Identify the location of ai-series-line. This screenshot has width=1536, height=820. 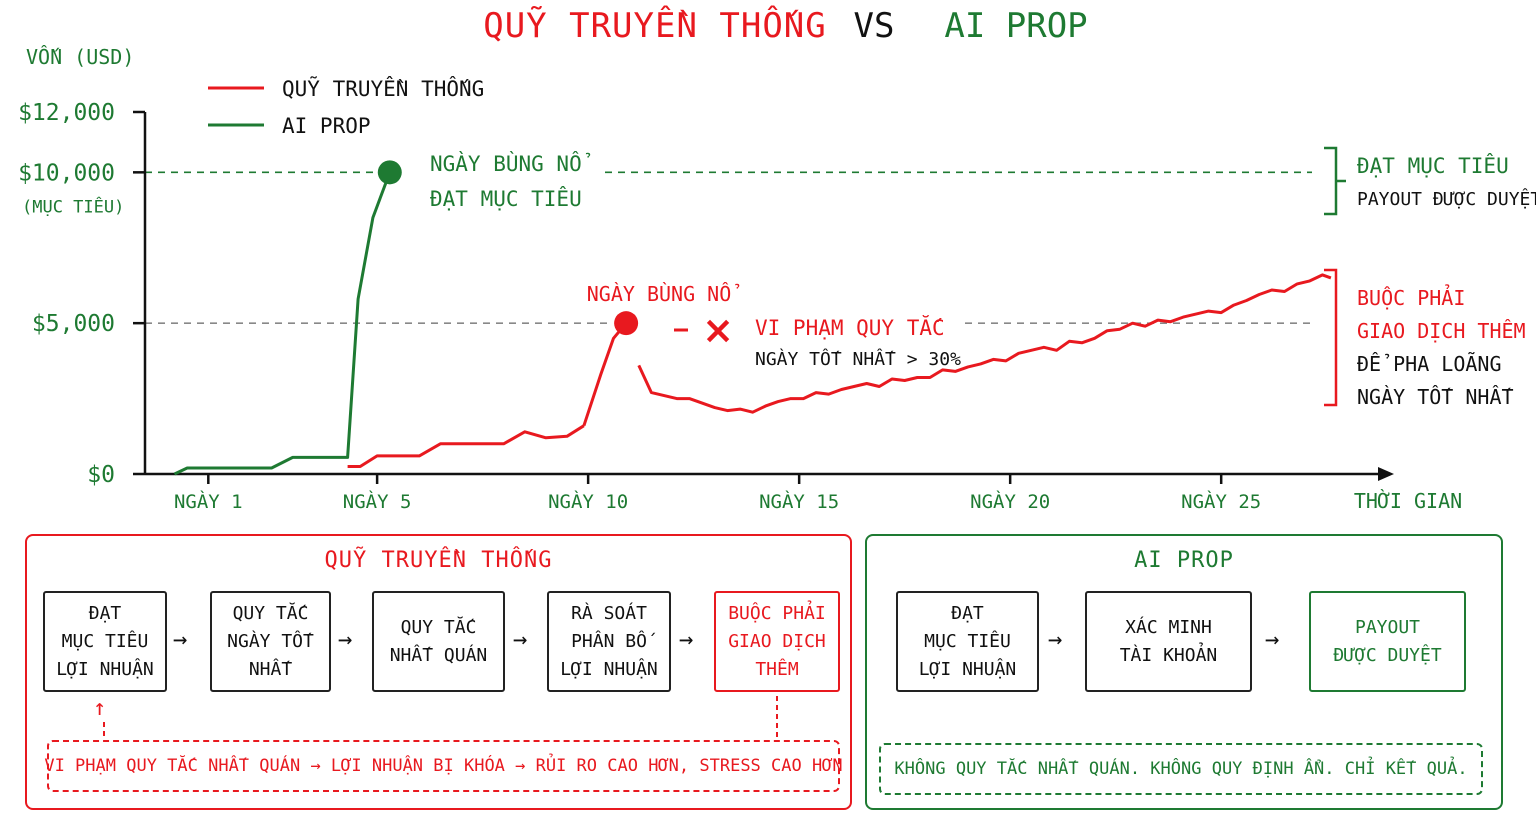
(282, 323).